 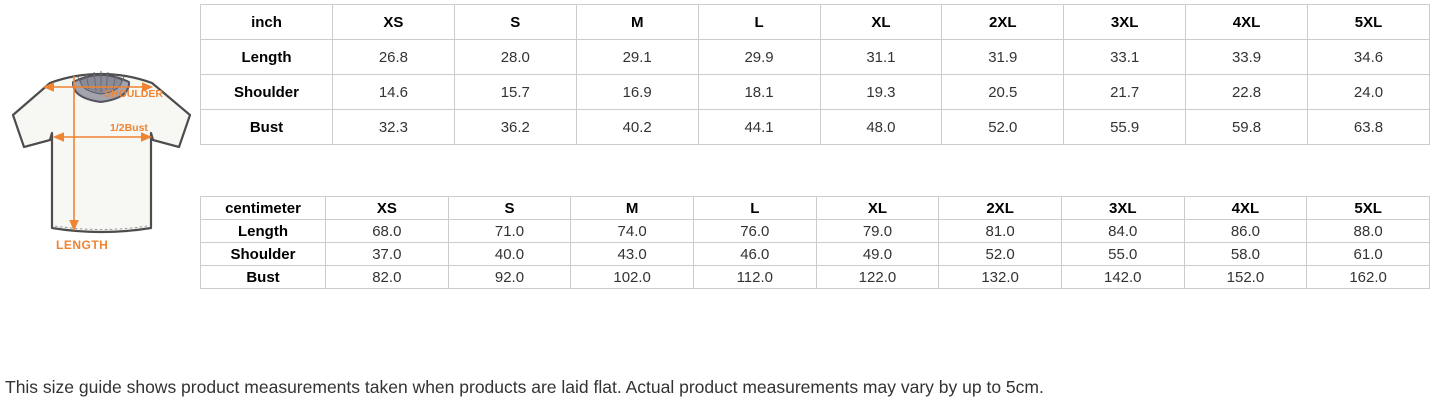 I want to click on measurement-value-cell: 132.0, so click(x=1000, y=277).